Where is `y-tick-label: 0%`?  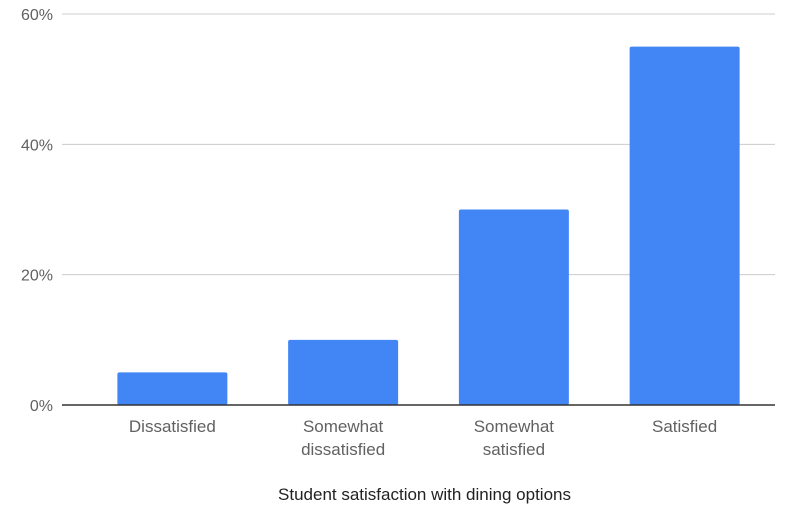 y-tick-label: 0% is located at coordinates (41, 406).